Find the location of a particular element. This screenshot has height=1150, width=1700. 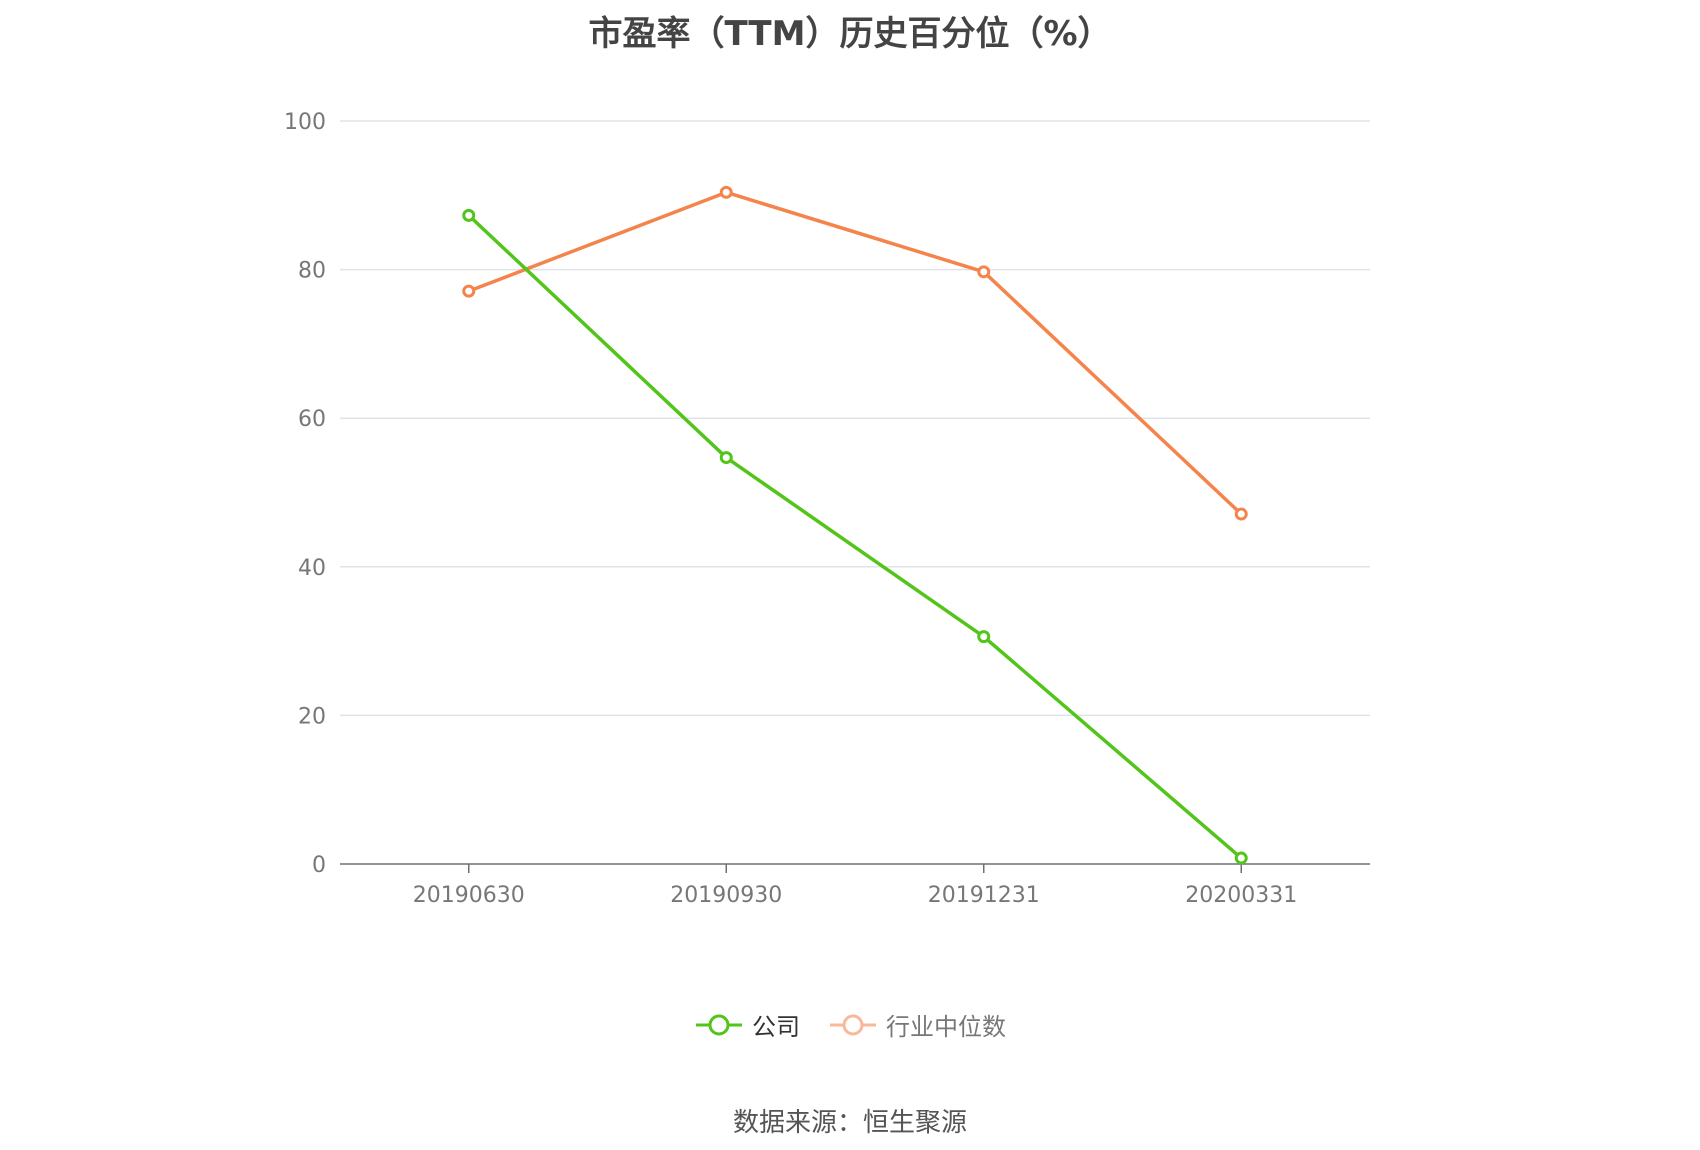

legend-item-industry-median: 行业中位数 is located at coordinates (917, 1024).